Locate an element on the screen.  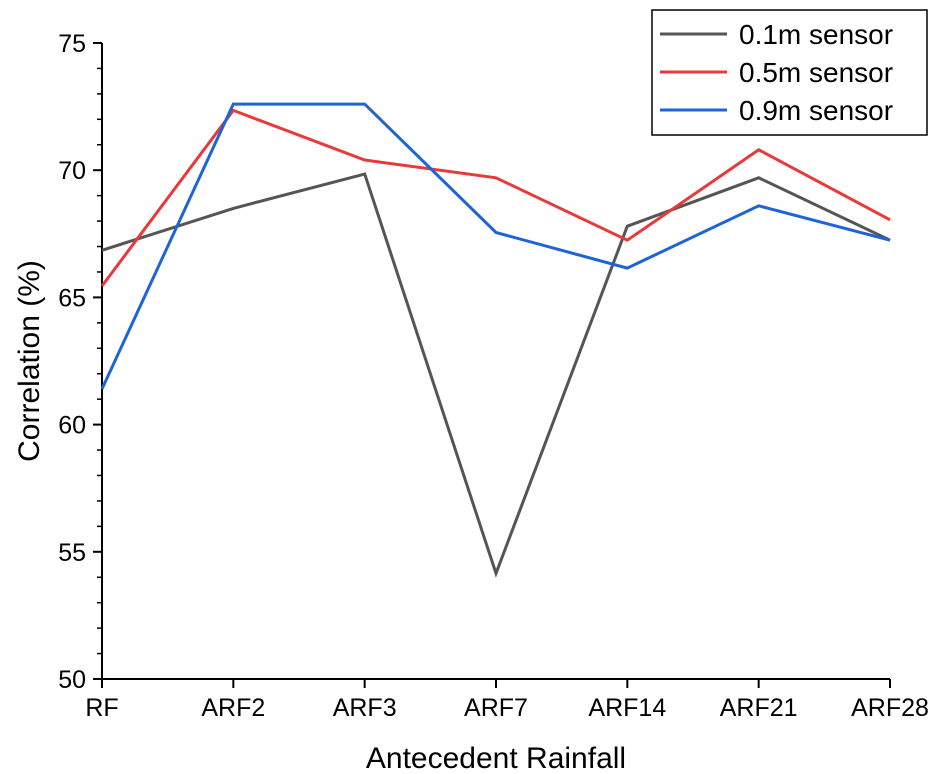
y-axis-title: Correlation (%) is located at coordinates (29, 361).